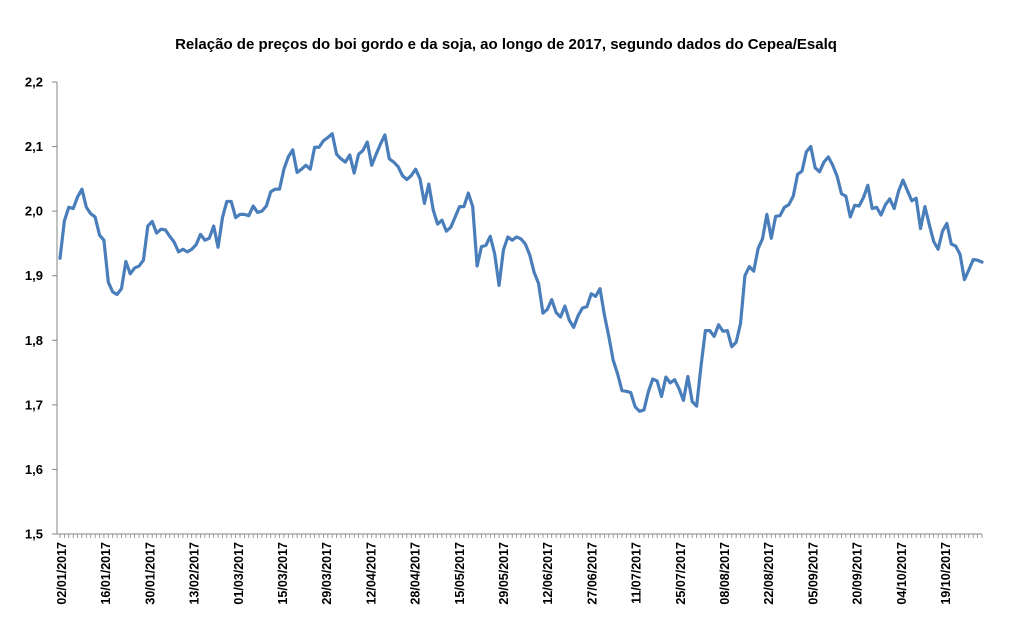  Describe the element at coordinates (592, 573) in the screenshot. I see `x-tick-label: 27/06/2017` at that location.